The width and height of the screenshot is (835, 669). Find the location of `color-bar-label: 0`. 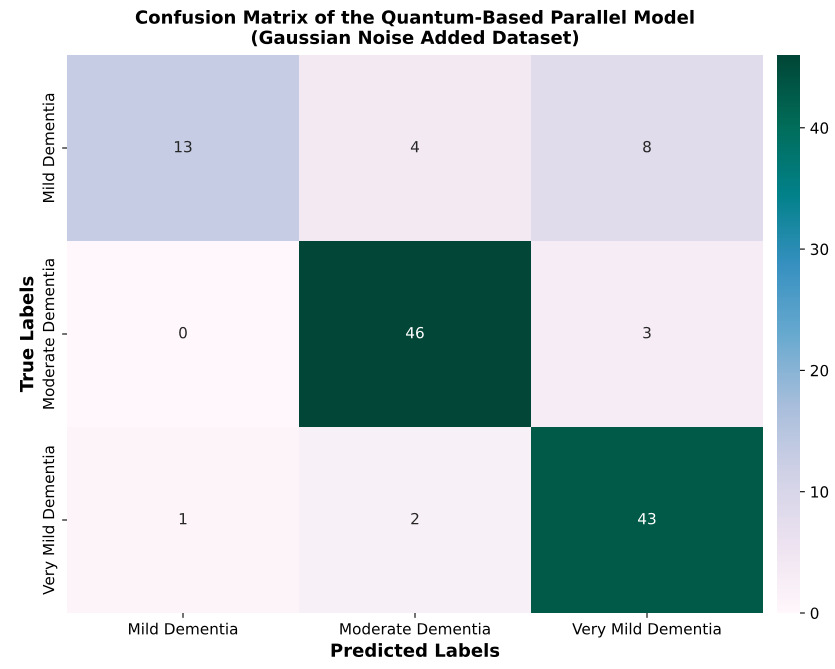

color-bar-label: 0 is located at coordinates (814, 613).